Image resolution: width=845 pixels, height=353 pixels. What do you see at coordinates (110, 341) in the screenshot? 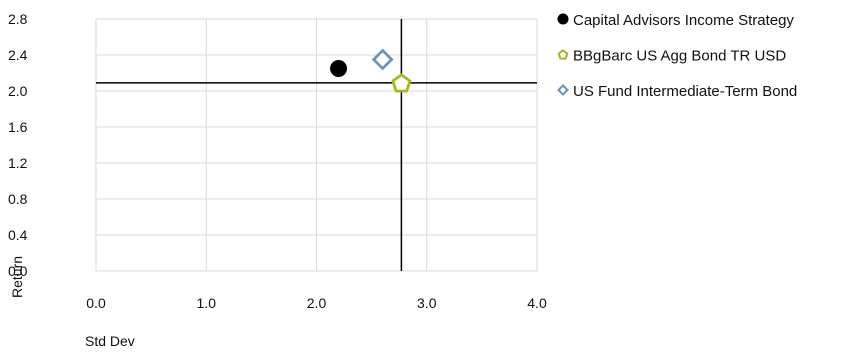
I see `x-axis-label: Std Dev` at bounding box center [110, 341].